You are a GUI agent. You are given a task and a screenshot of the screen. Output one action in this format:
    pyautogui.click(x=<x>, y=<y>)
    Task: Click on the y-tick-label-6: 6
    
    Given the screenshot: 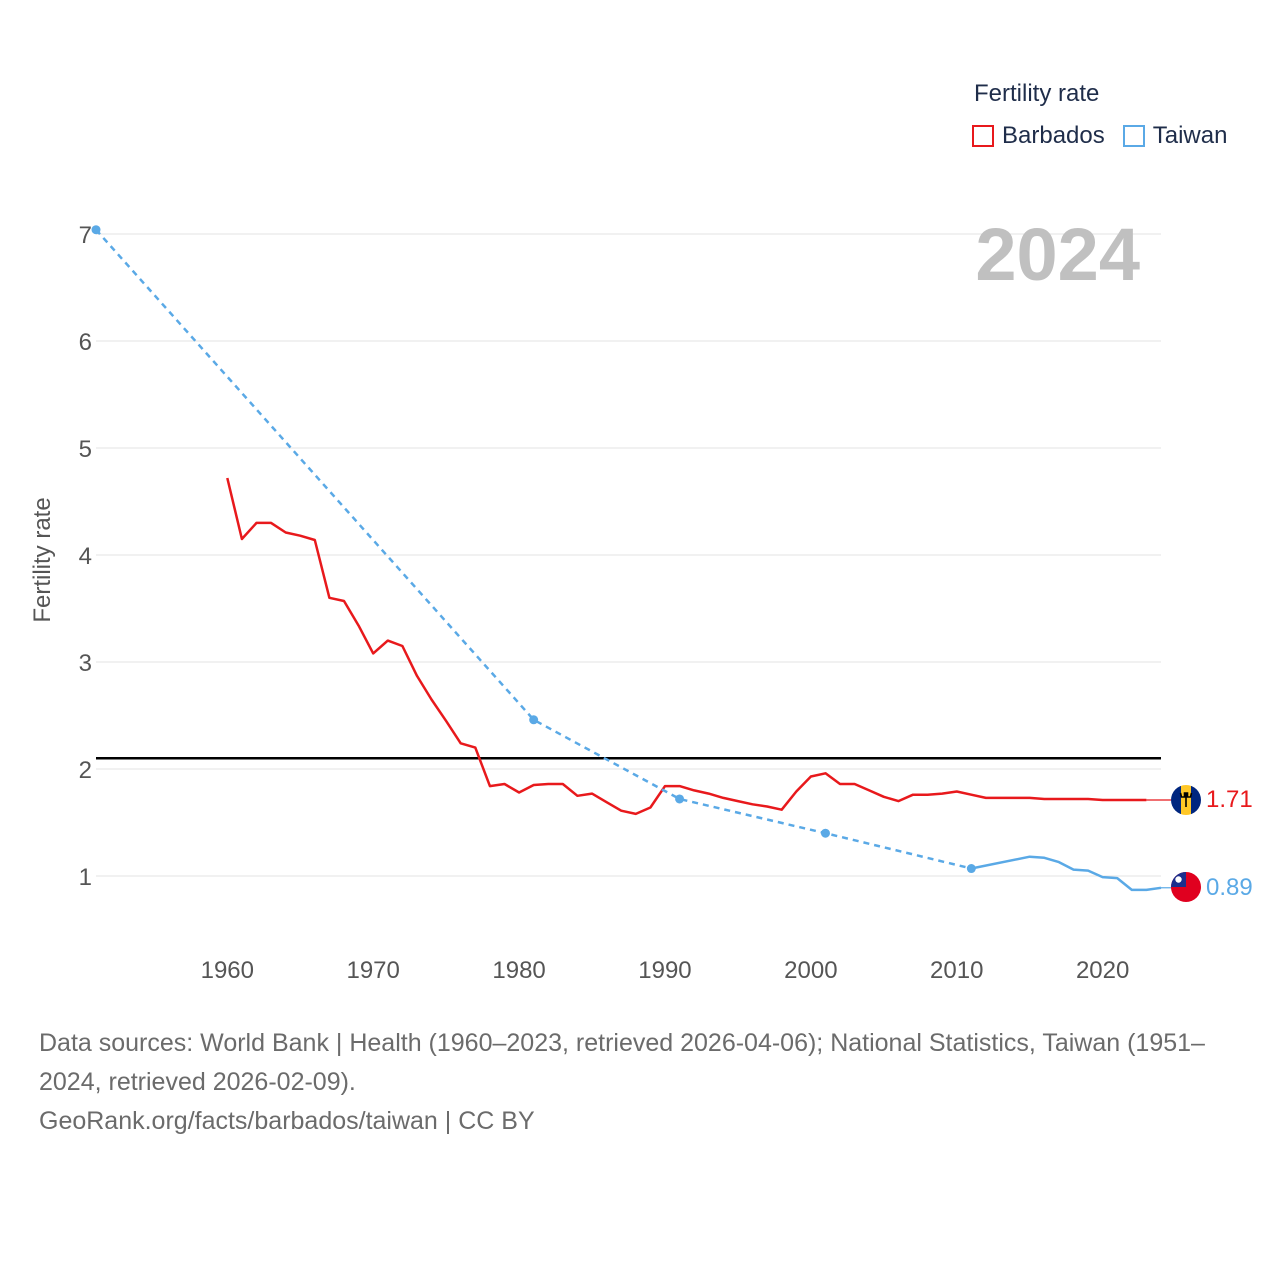 What is the action you would take?
    pyautogui.click(x=85, y=342)
    